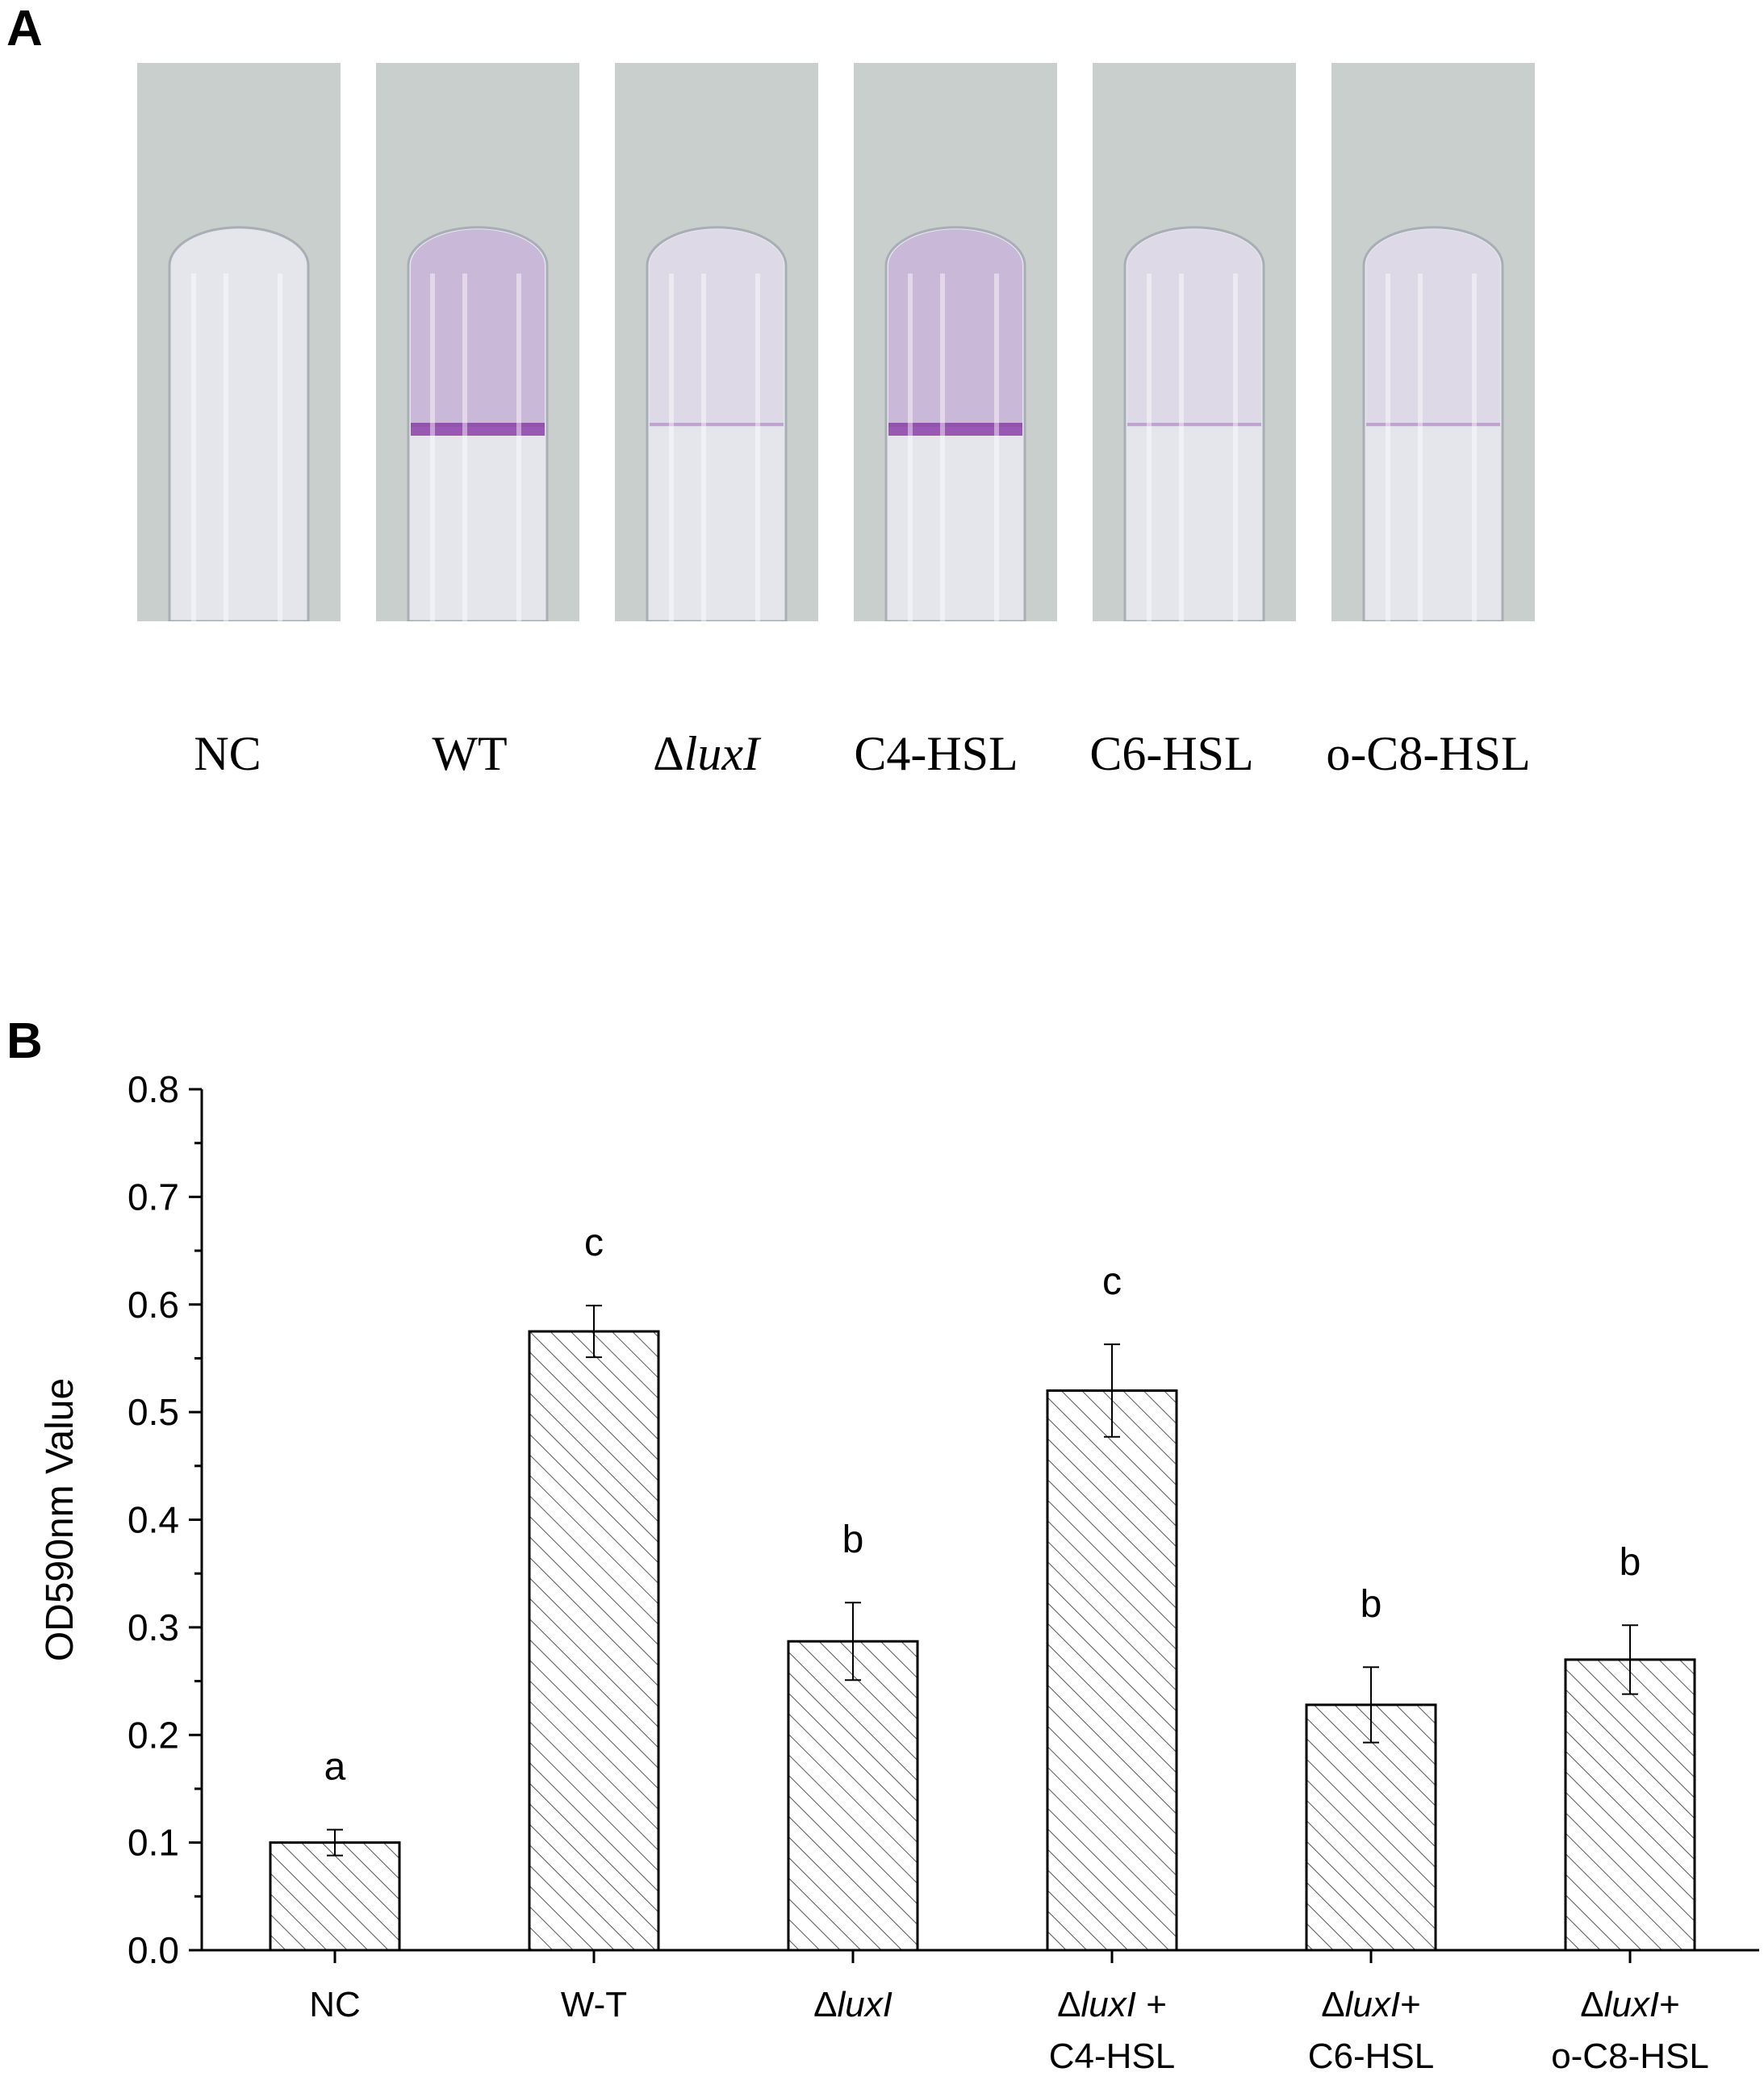  I want to click on tube-label: NC, so click(228, 753).